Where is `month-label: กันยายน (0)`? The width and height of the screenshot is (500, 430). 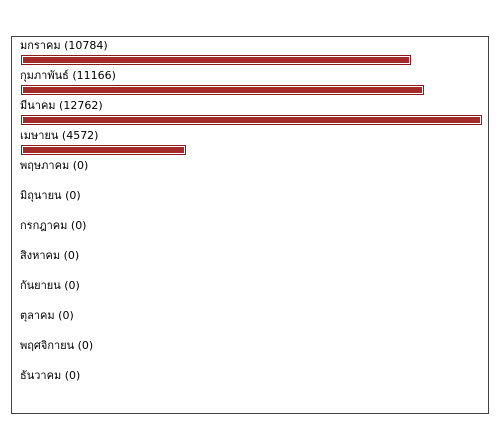
month-label: กันยายน (0) is located at coordinates (50, 285).